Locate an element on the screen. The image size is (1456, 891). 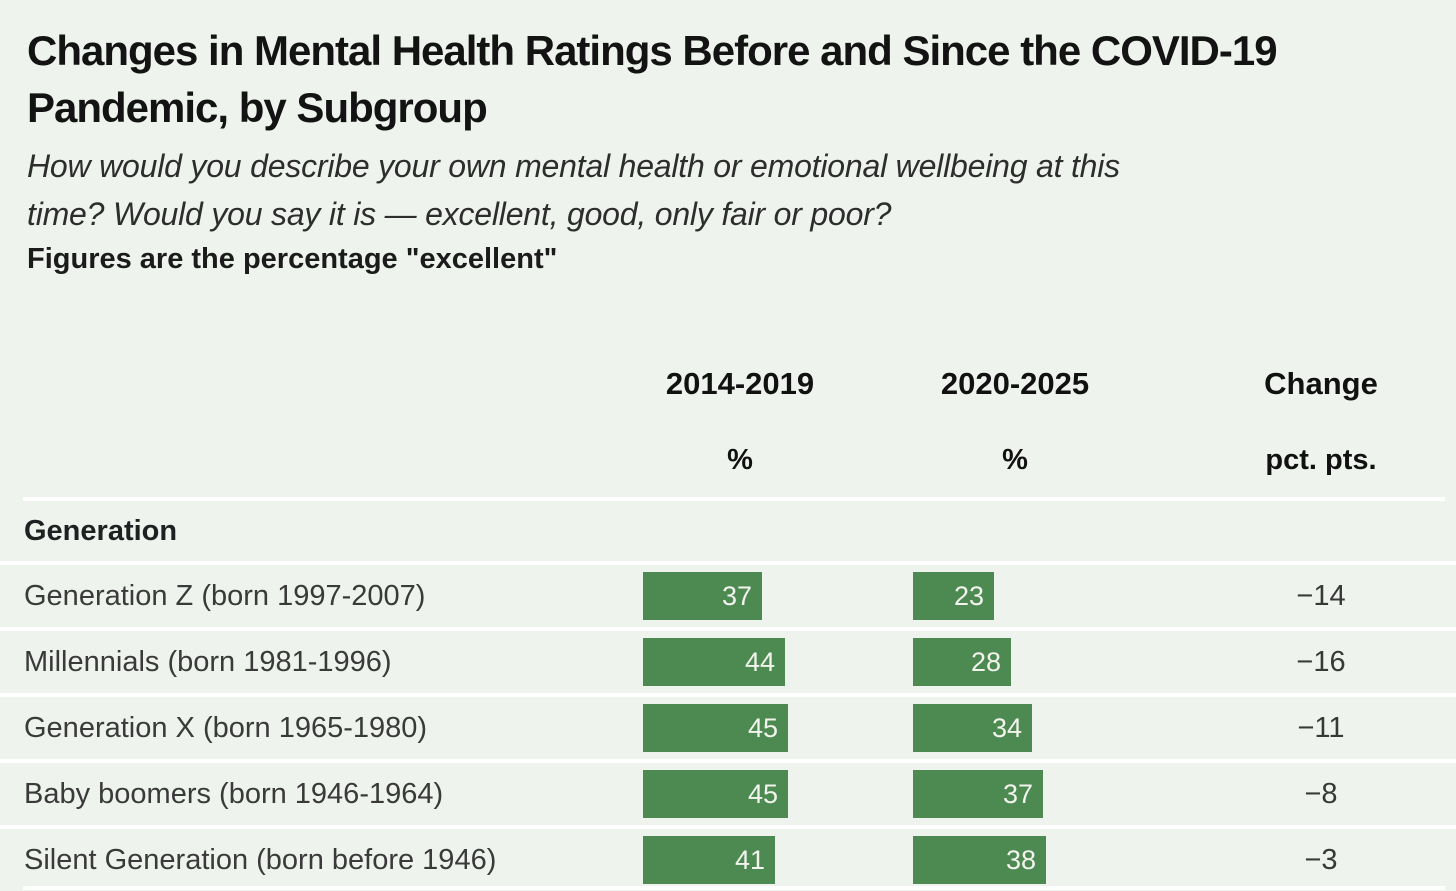
row-label: Generation X (born 1965-1980) is located at coordinates (226, 728).